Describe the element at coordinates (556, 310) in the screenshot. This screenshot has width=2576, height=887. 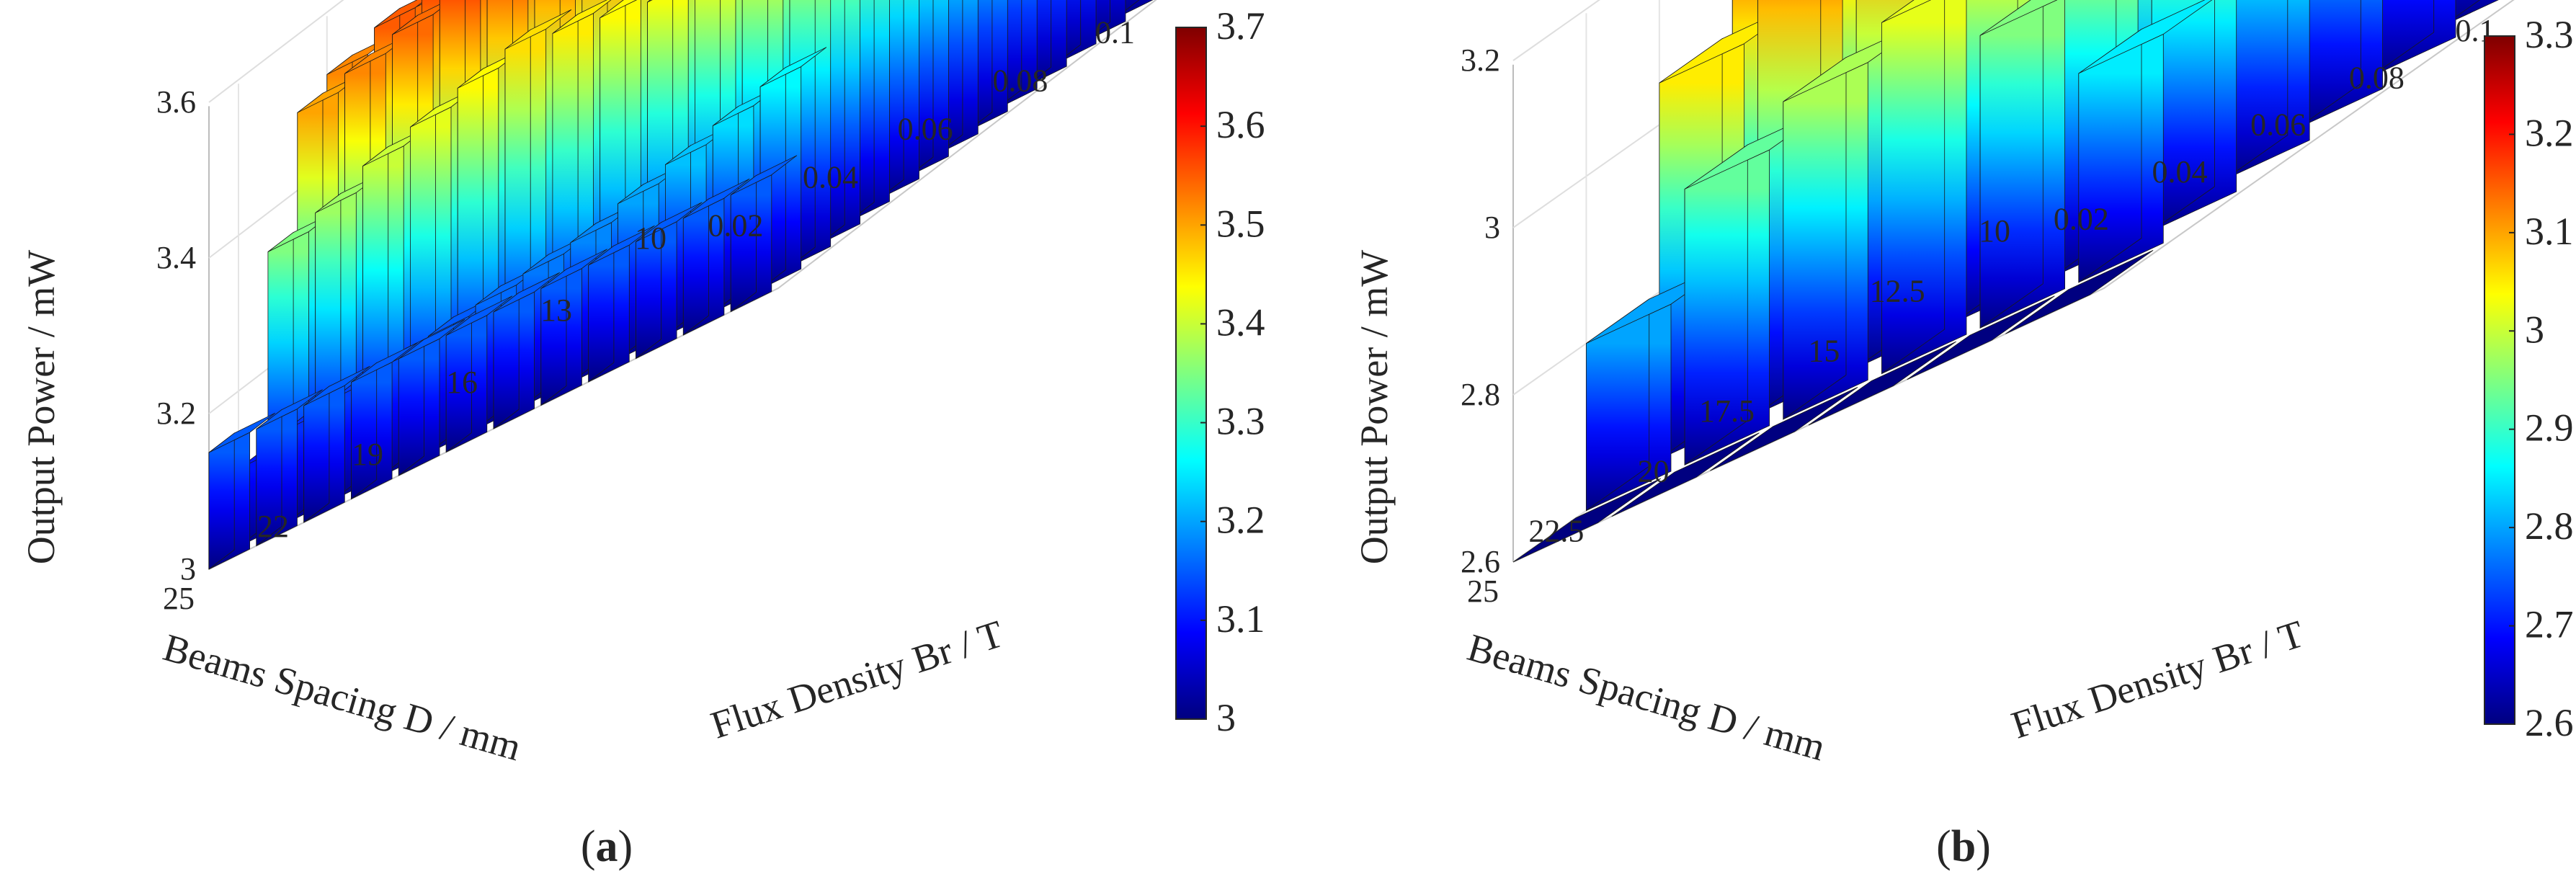
I see `x-tick-label: 13` at that location.